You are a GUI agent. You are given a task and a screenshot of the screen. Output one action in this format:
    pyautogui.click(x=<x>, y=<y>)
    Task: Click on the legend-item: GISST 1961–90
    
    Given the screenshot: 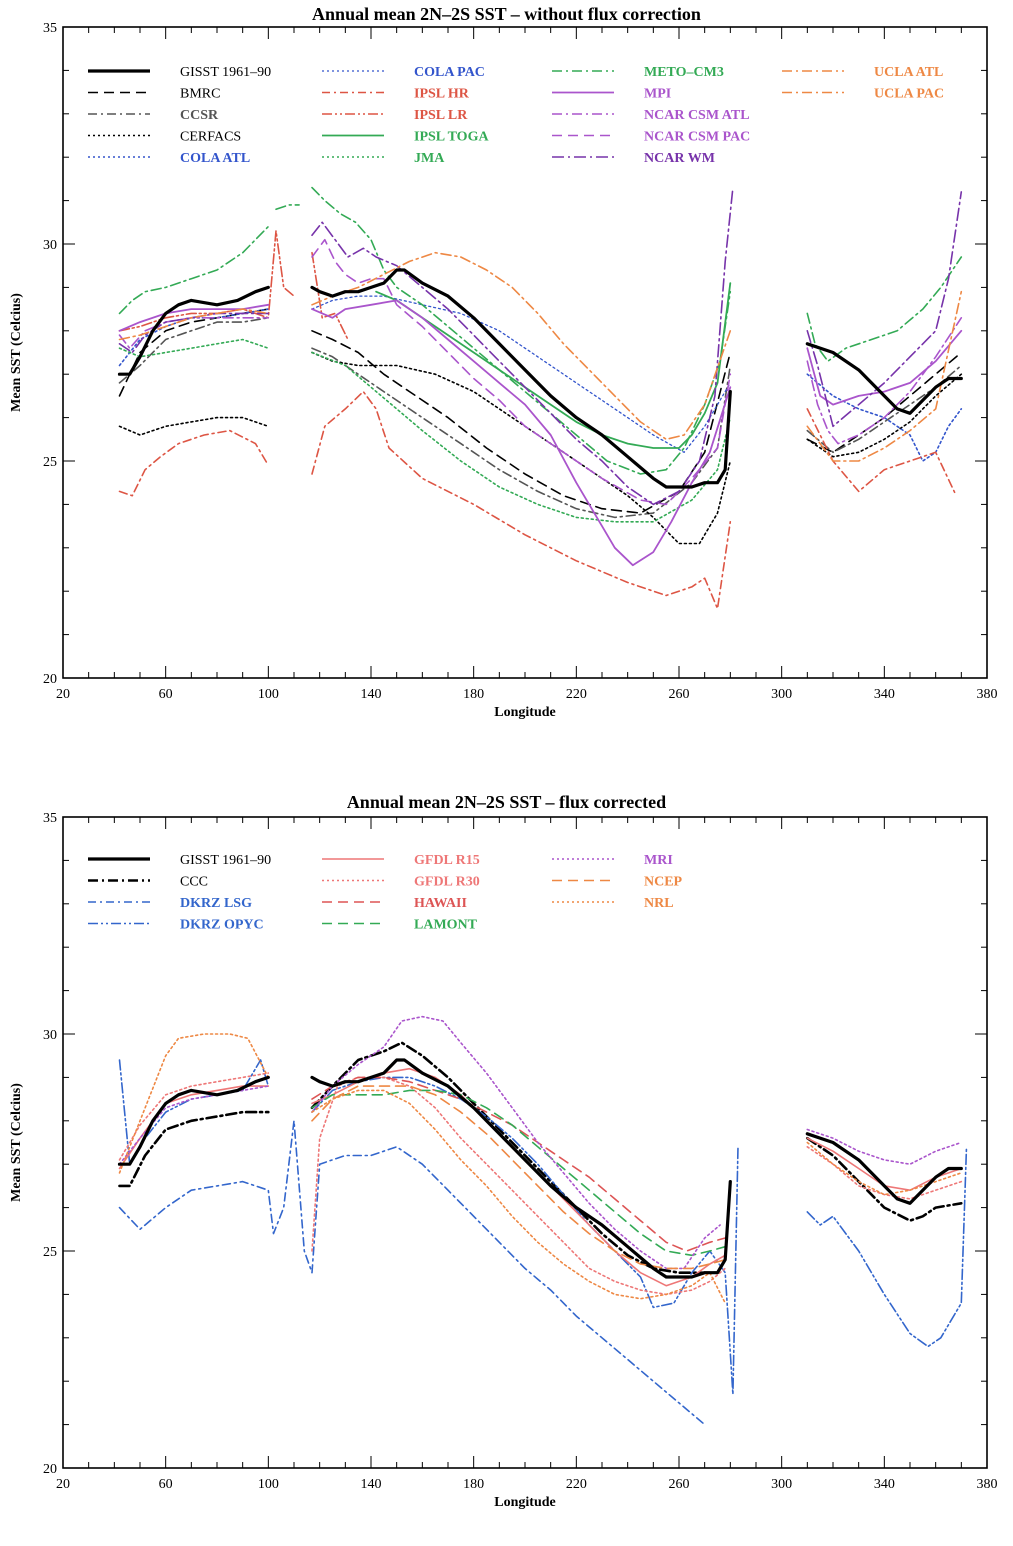 What is the action you would take?
    pyautogui.click(x=179, y=860)
    